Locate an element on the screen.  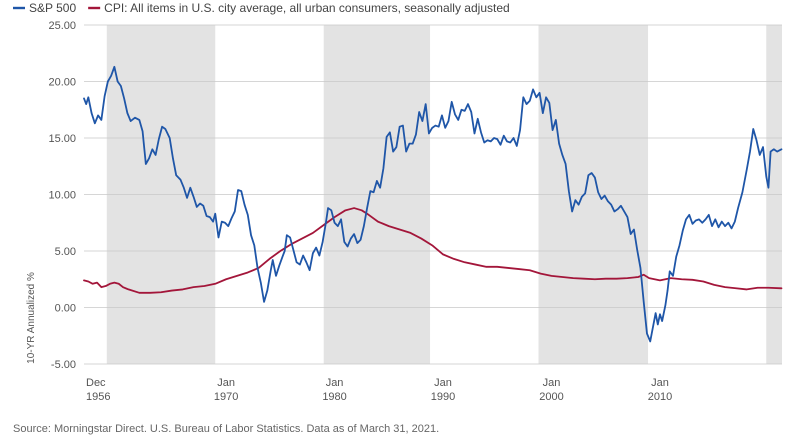
y-tick-label: 25.00 is located at coordinates (62, 26).